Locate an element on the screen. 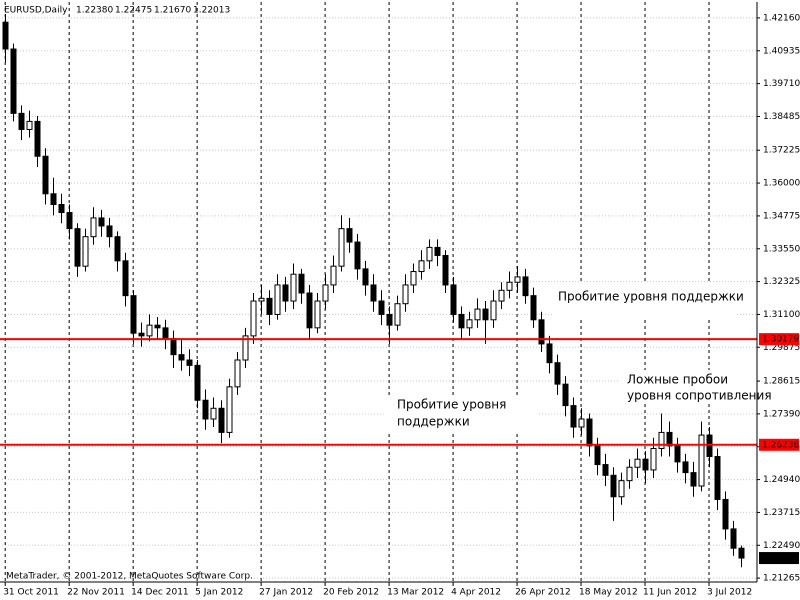 Image resolution: width=800 pixels, height=600 pixels. y-tick-label: 1.28615 is located at coordinates (781, 382).